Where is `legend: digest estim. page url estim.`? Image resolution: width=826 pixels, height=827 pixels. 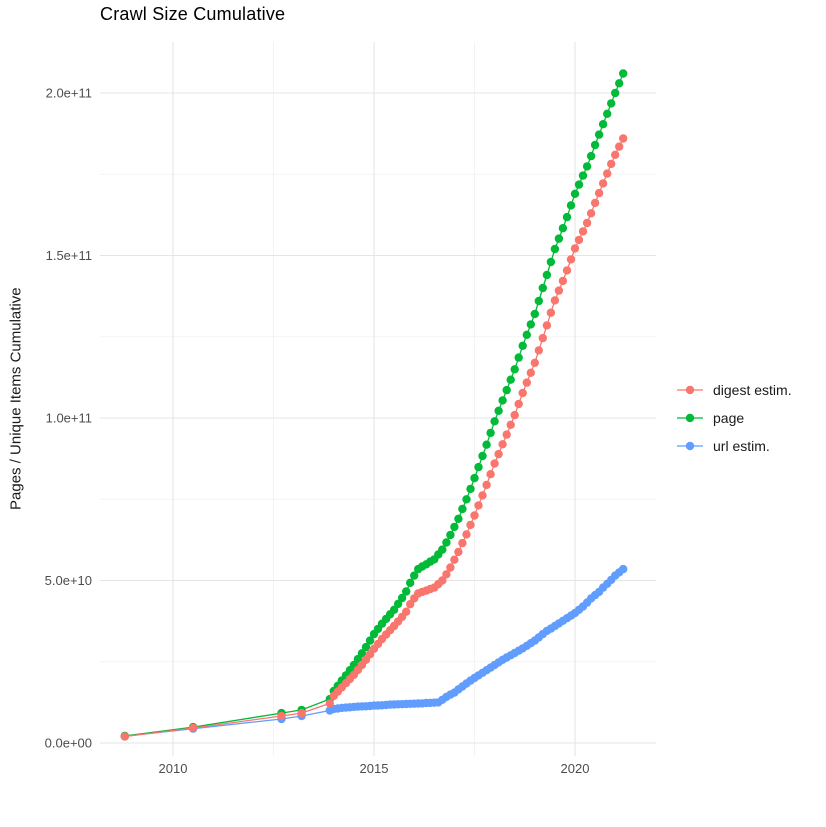
legend: digest estim. page url estim. is located at coordinates (734, 417).